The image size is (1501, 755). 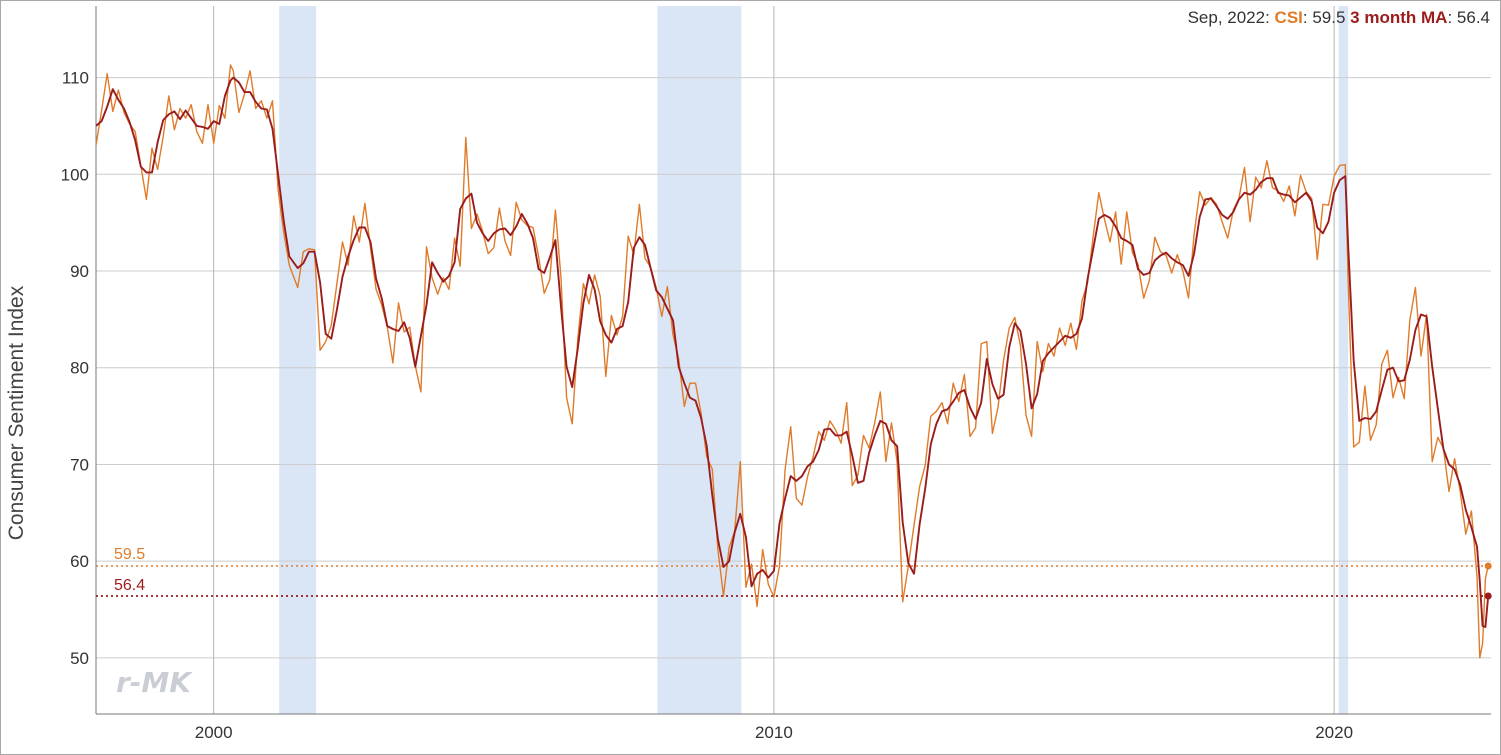 What do you see at coordinates (214, 732) in the screenshot?
I see `x-tick-label: 2000` at bounding box center [214, 732].